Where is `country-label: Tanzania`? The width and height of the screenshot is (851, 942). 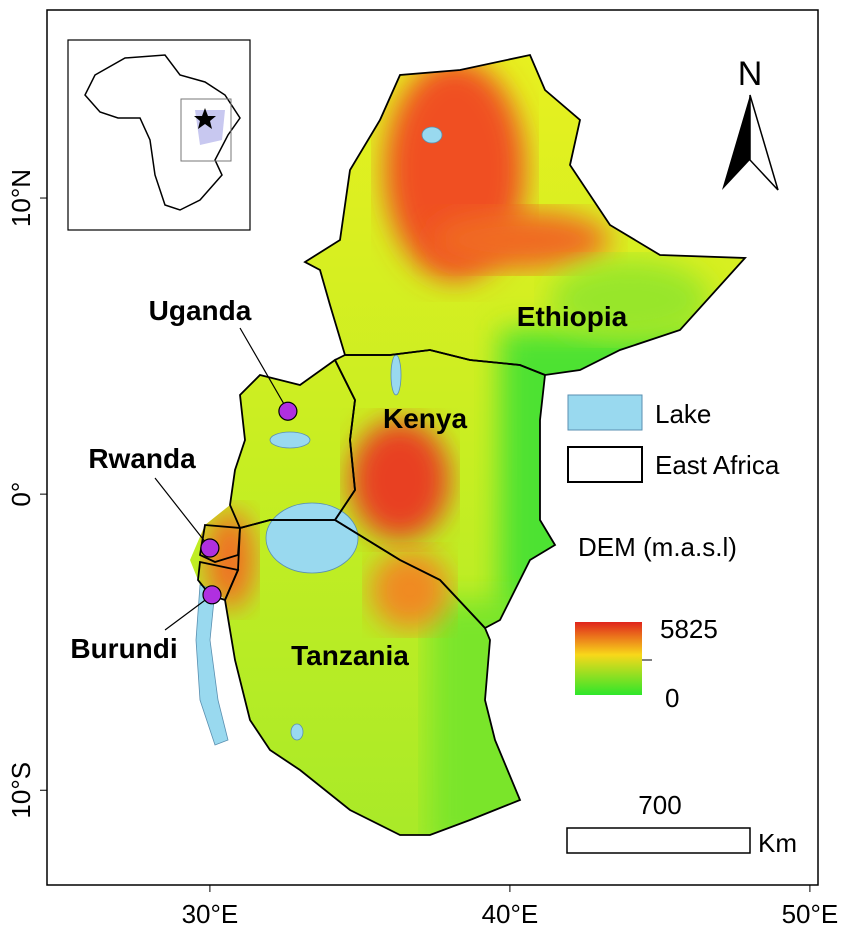 country-label: Tanzania is located at coordinates (350, 655).